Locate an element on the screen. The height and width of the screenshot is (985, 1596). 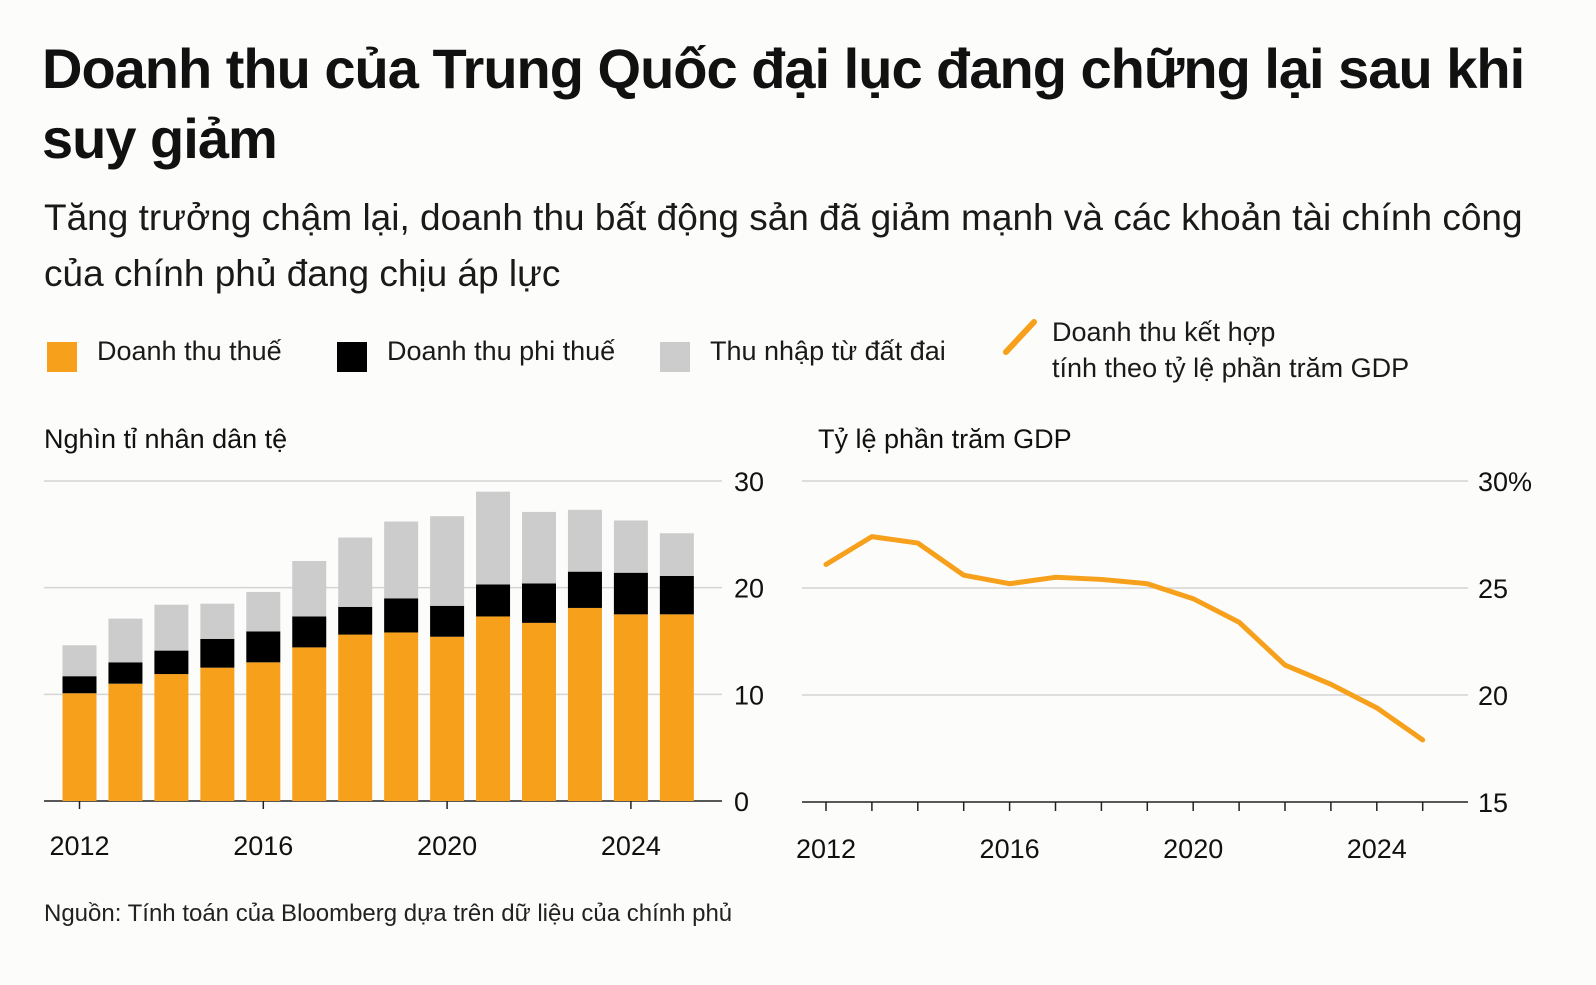
legend-tax: Doanh thu thuế is located at coordinates (164, 354).